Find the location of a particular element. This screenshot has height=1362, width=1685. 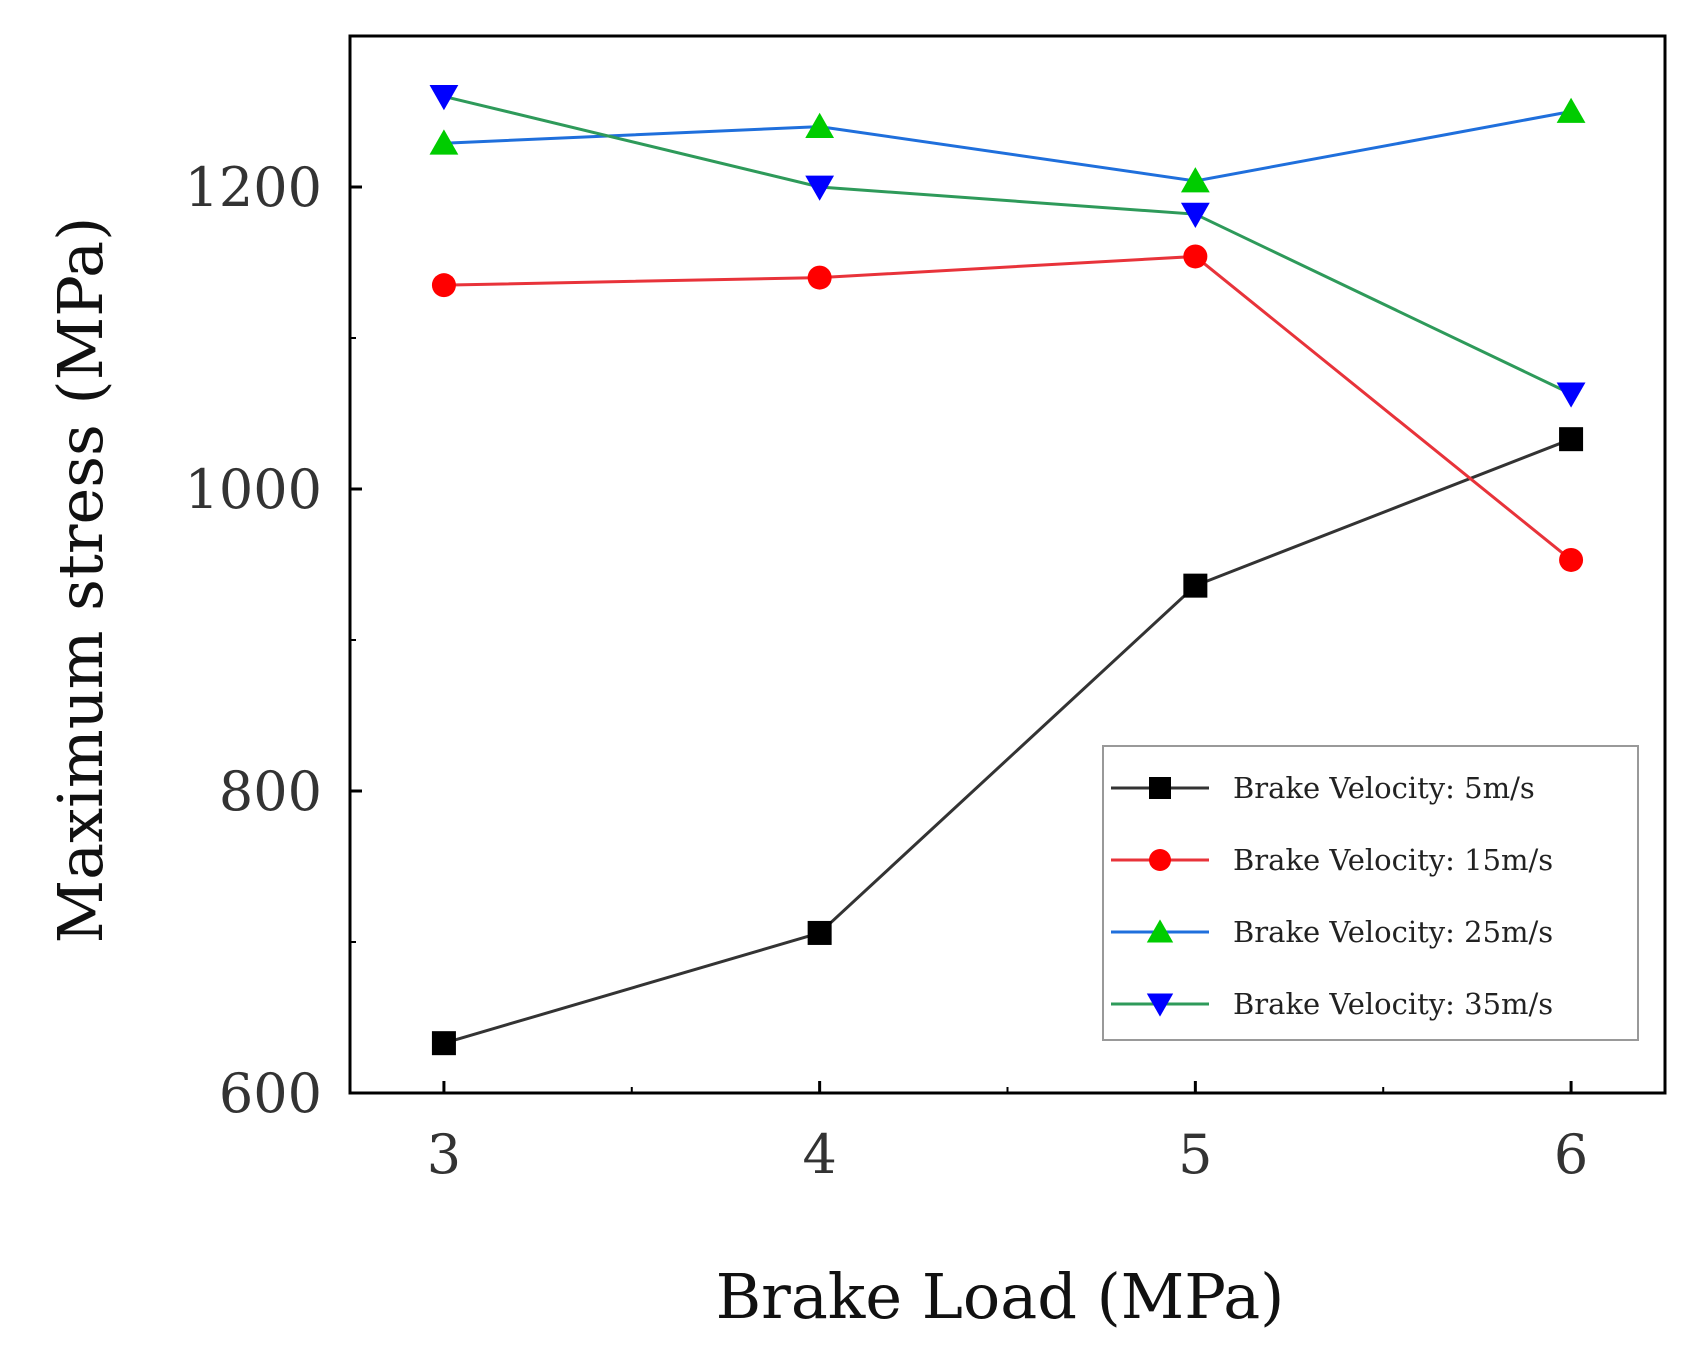

data-point-s3-x4 is located at coordinates (820, 125).